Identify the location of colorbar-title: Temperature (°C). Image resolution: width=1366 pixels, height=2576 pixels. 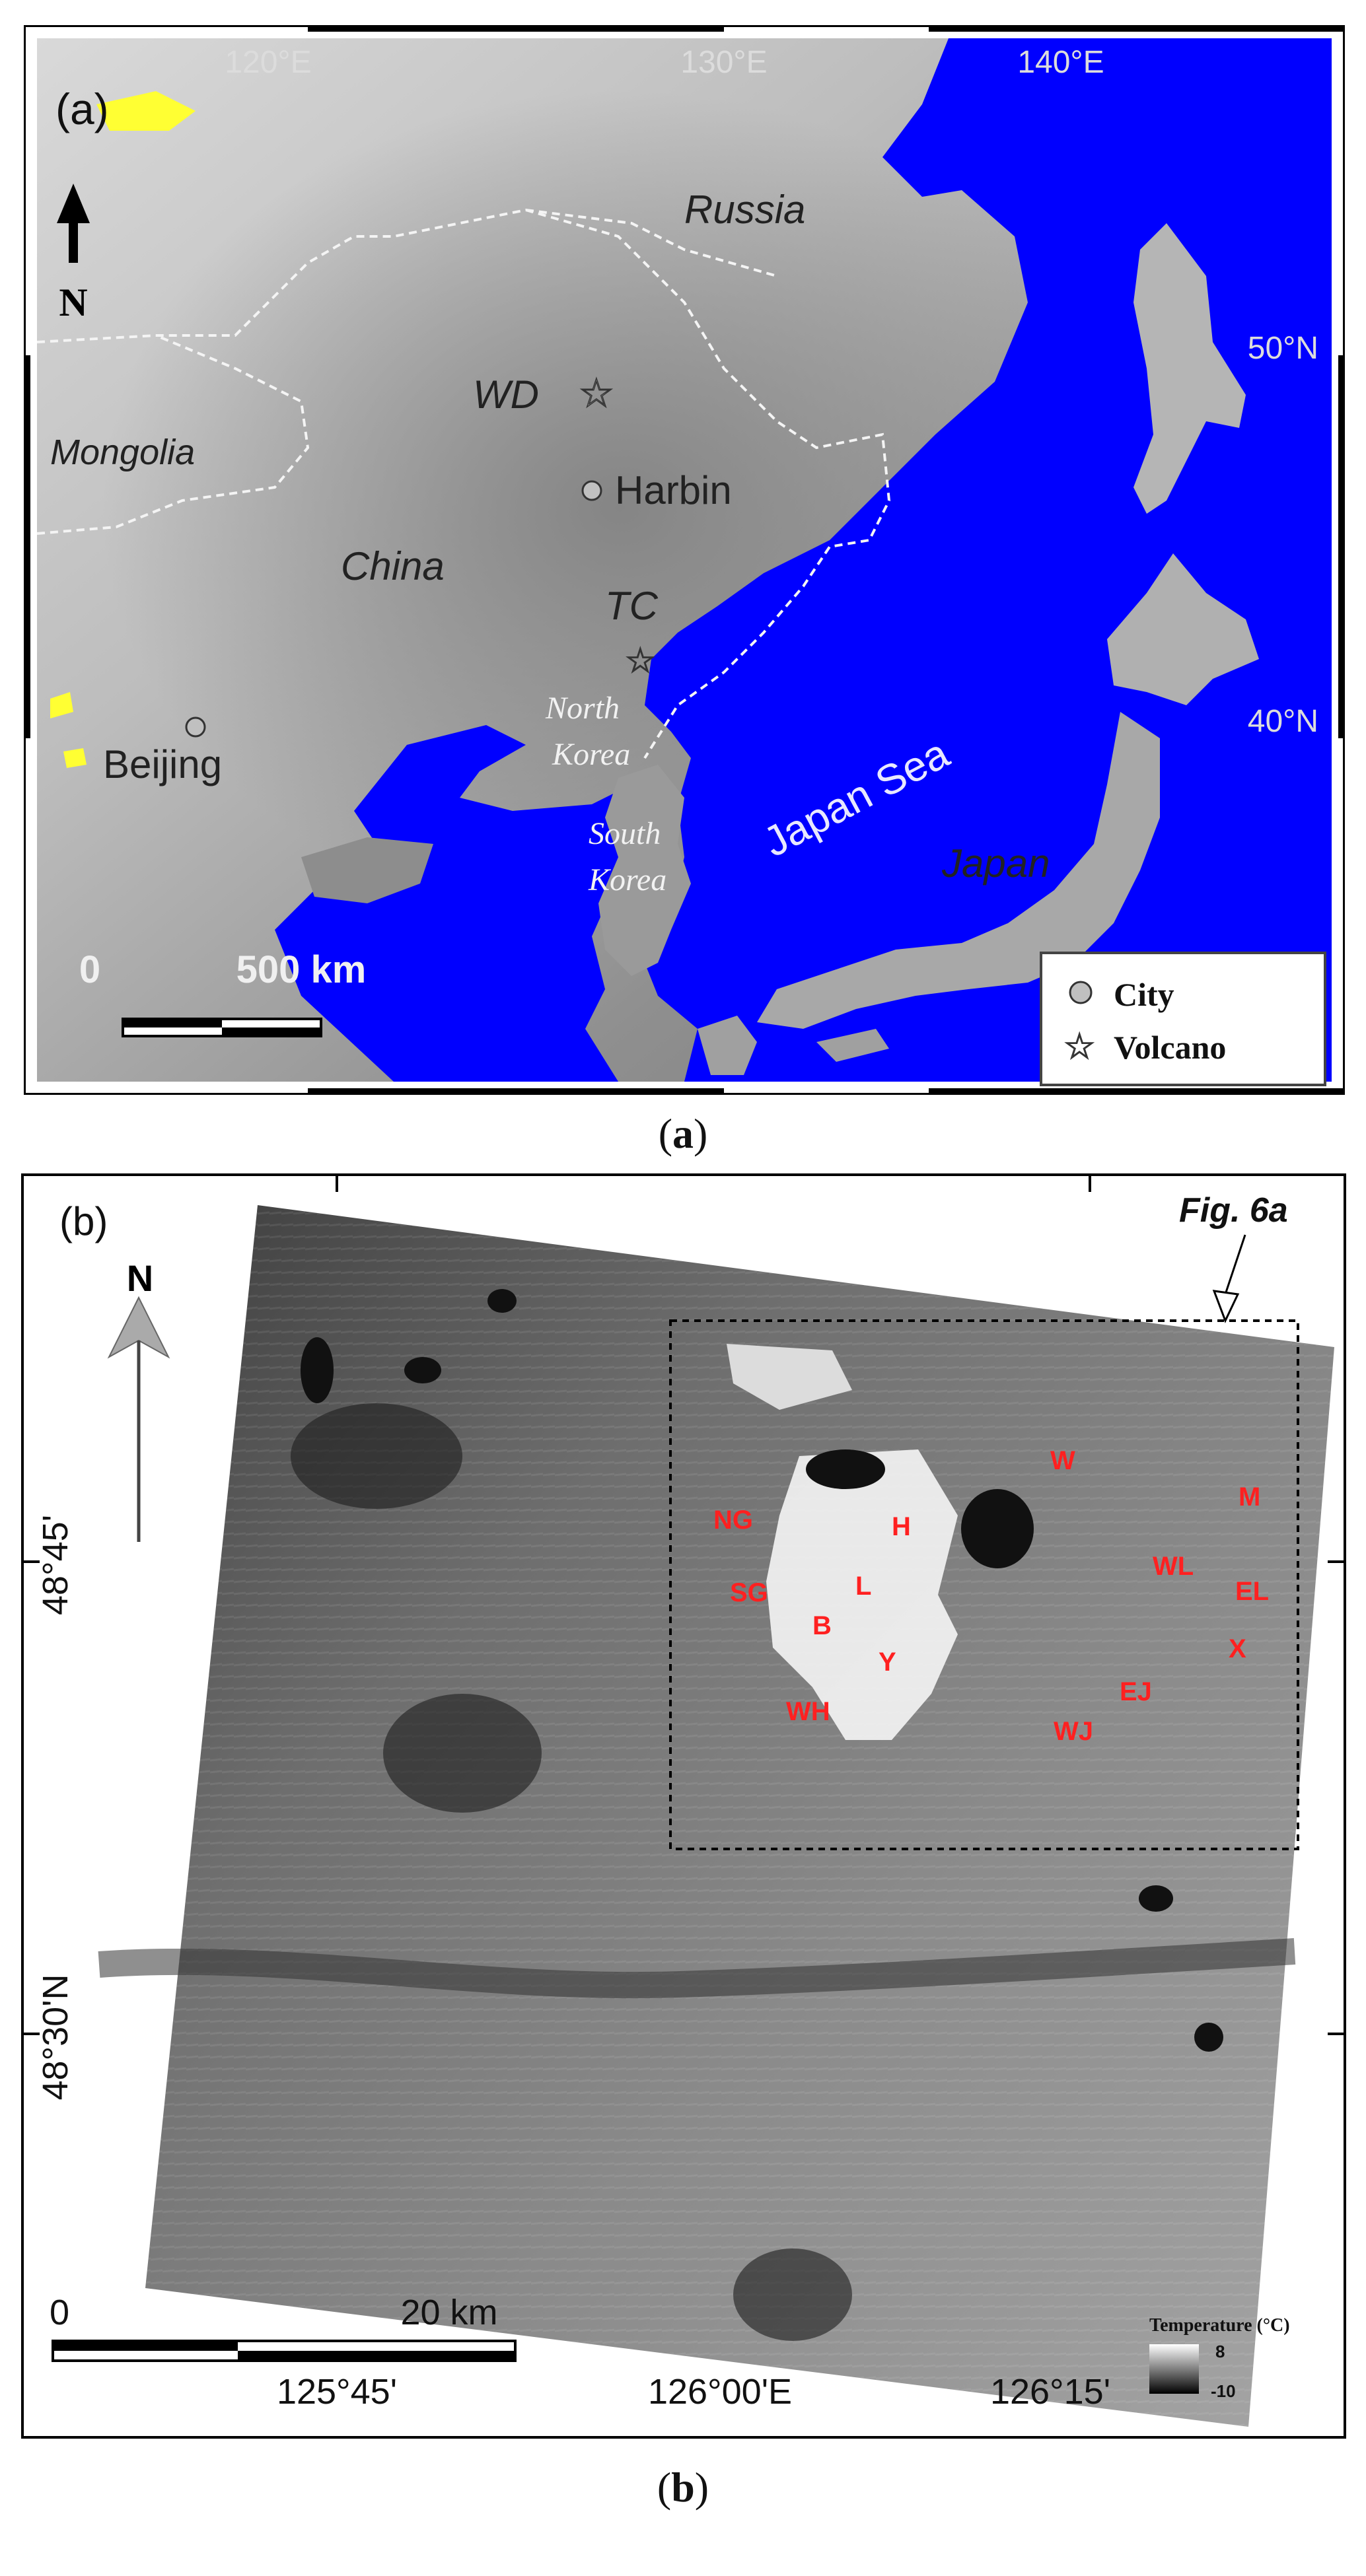
(1220, 2325).